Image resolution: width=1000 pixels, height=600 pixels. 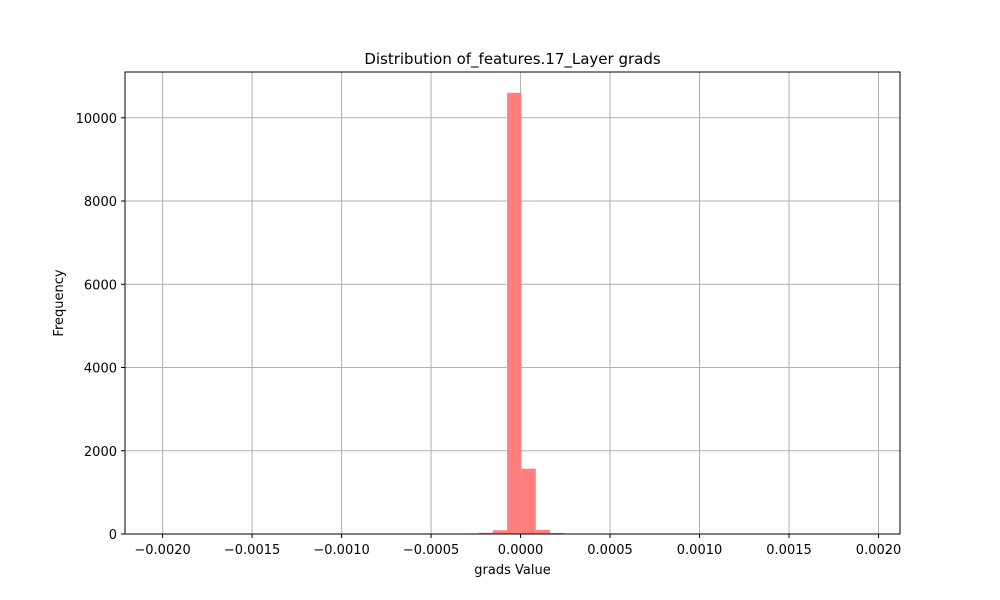 I want to click on x-axis-label: grads Value, so click(x=512, y=570).